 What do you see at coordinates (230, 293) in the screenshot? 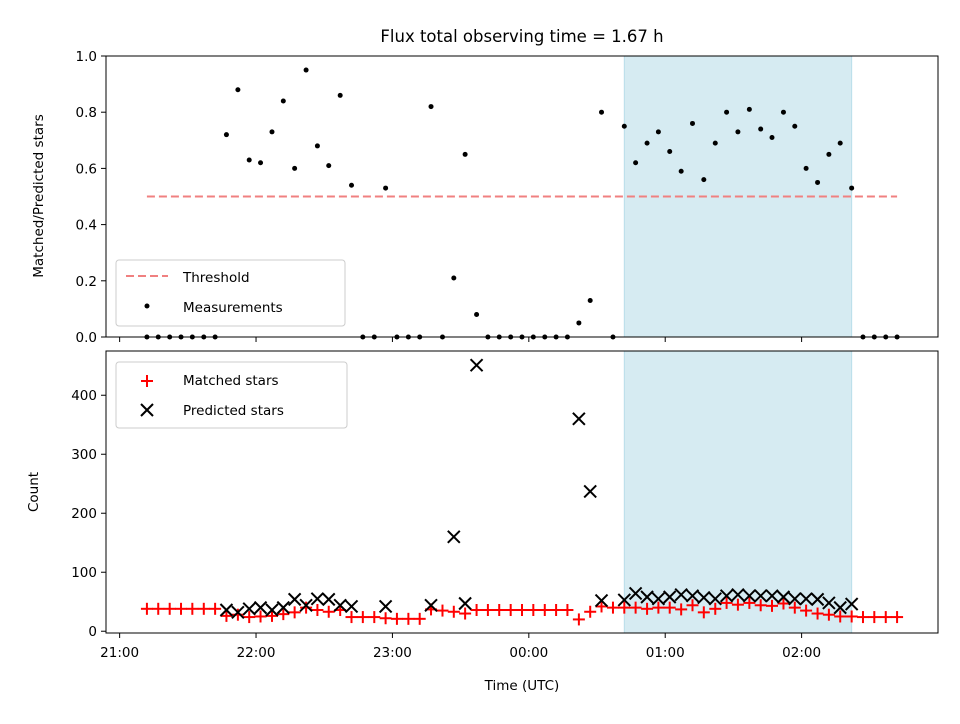
I see `top-legend: Threshold Measurements` at bounding box center [230, 293].